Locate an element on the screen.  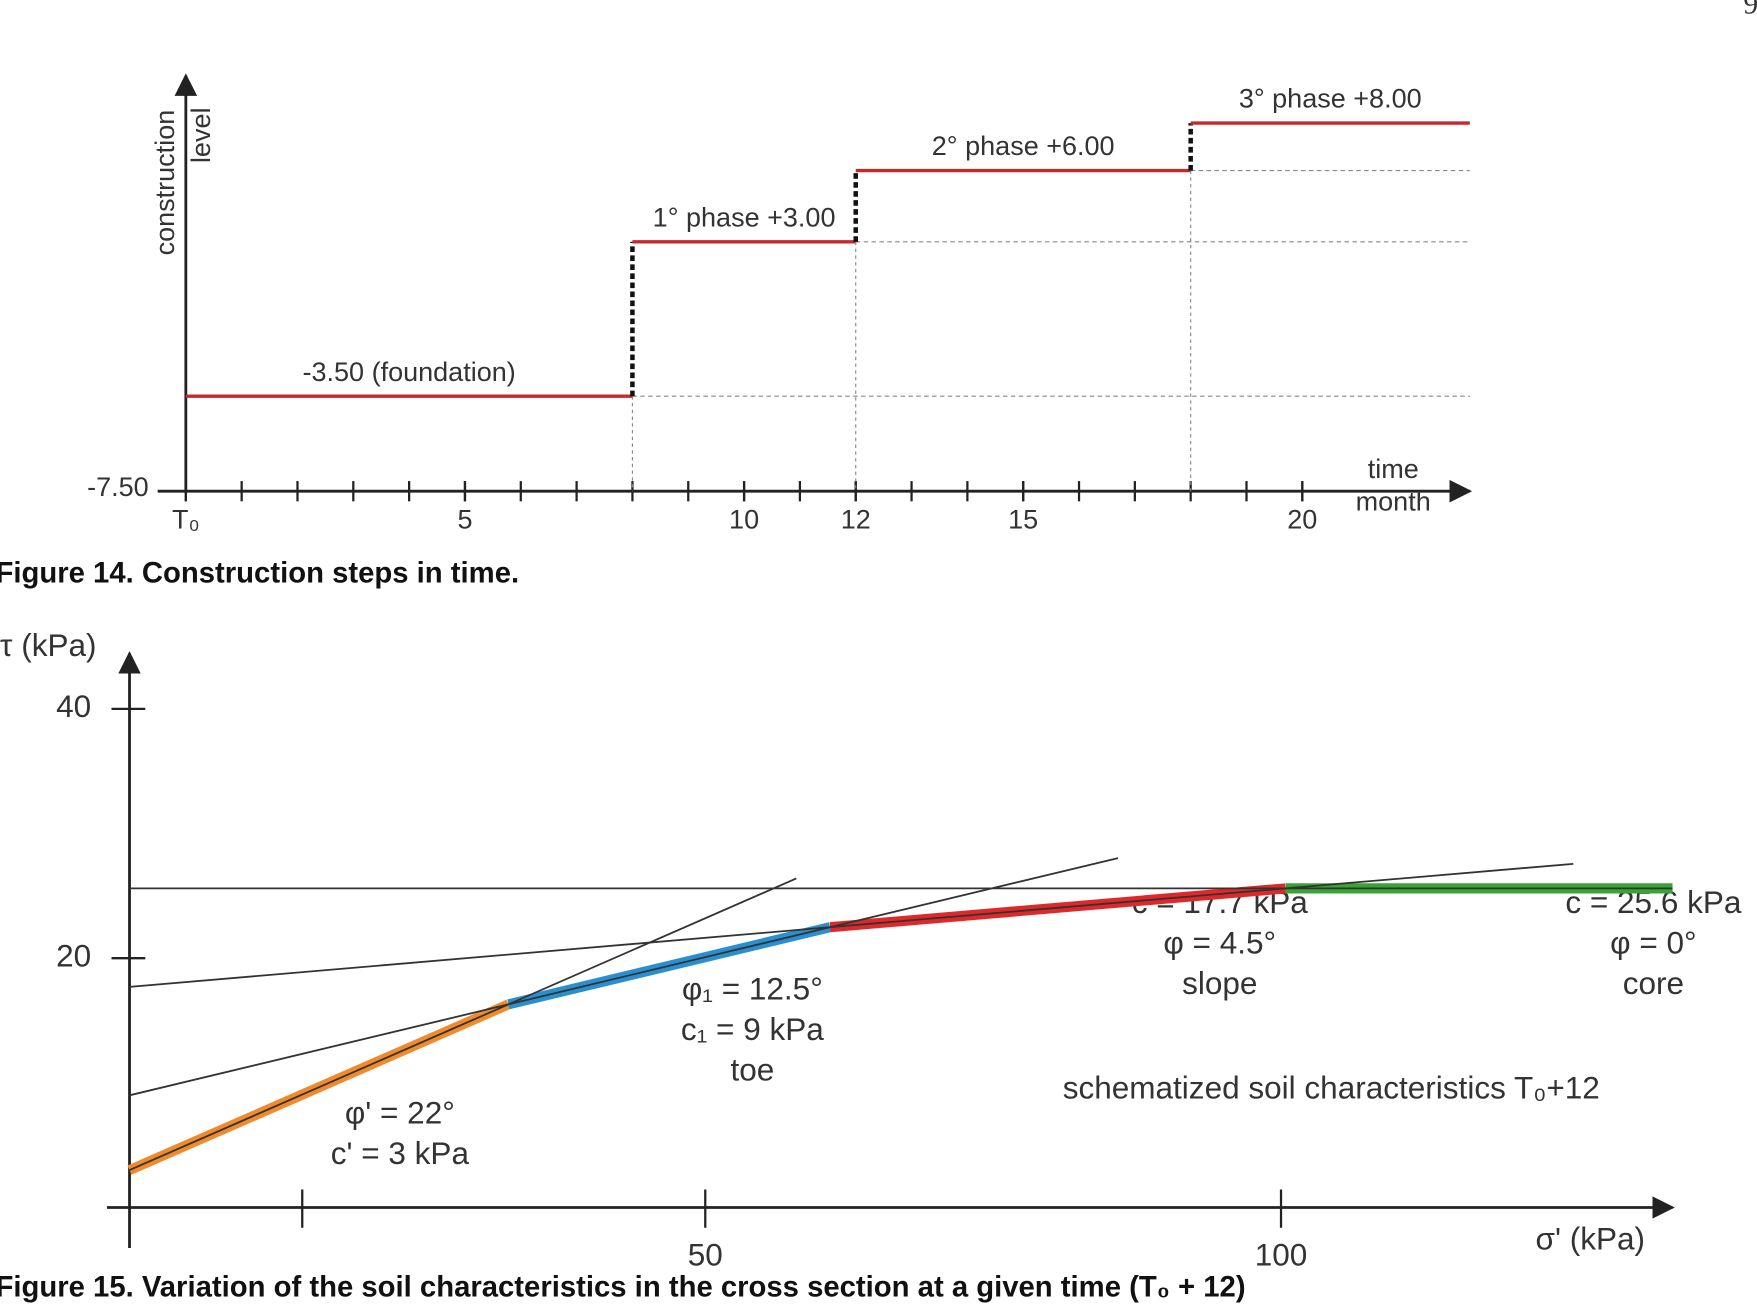
x-tick-label: 20 is located at coordinates (1302, 520).